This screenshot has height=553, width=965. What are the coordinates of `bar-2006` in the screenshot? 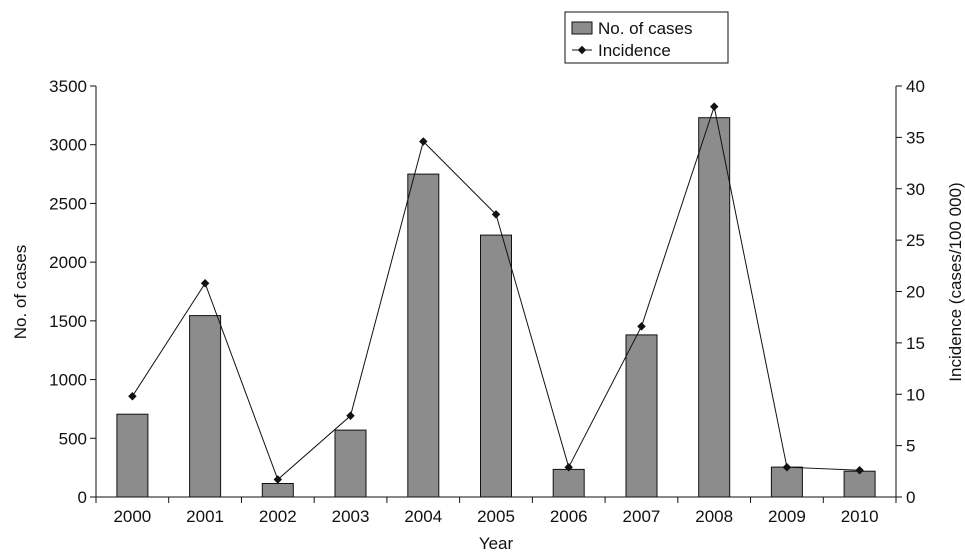 It's located at (568, 483).